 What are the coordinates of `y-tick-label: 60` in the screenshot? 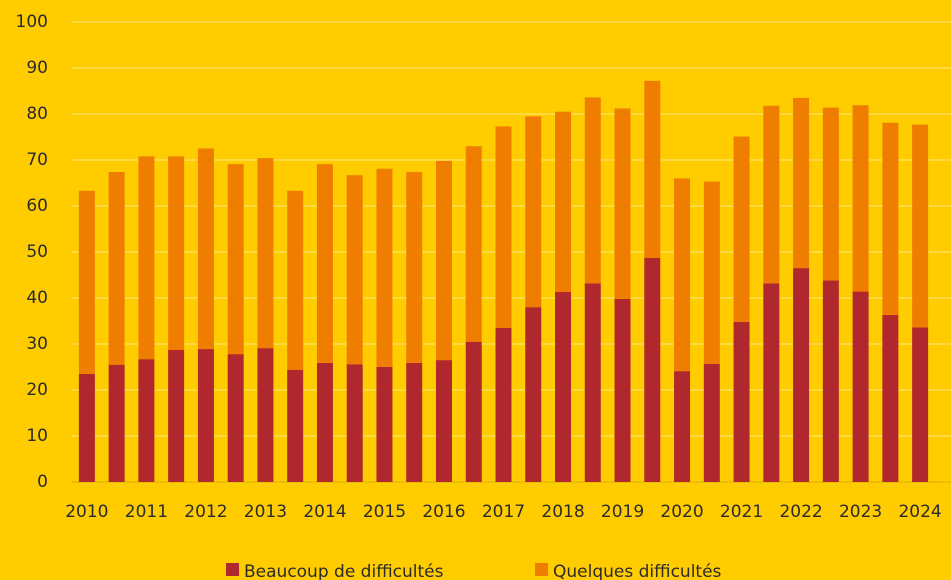 It's located at (37, 206).